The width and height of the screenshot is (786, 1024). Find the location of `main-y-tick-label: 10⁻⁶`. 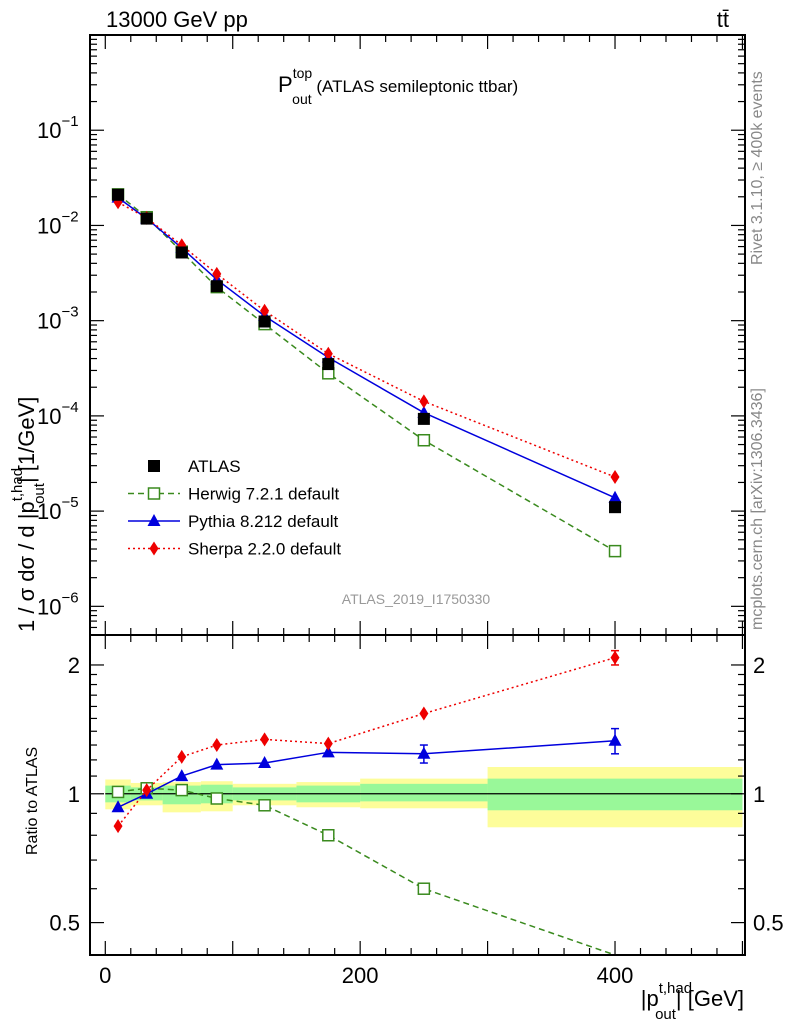

main-y-tick-label: 10⁻⁶ is located at coordinates (58, 604).